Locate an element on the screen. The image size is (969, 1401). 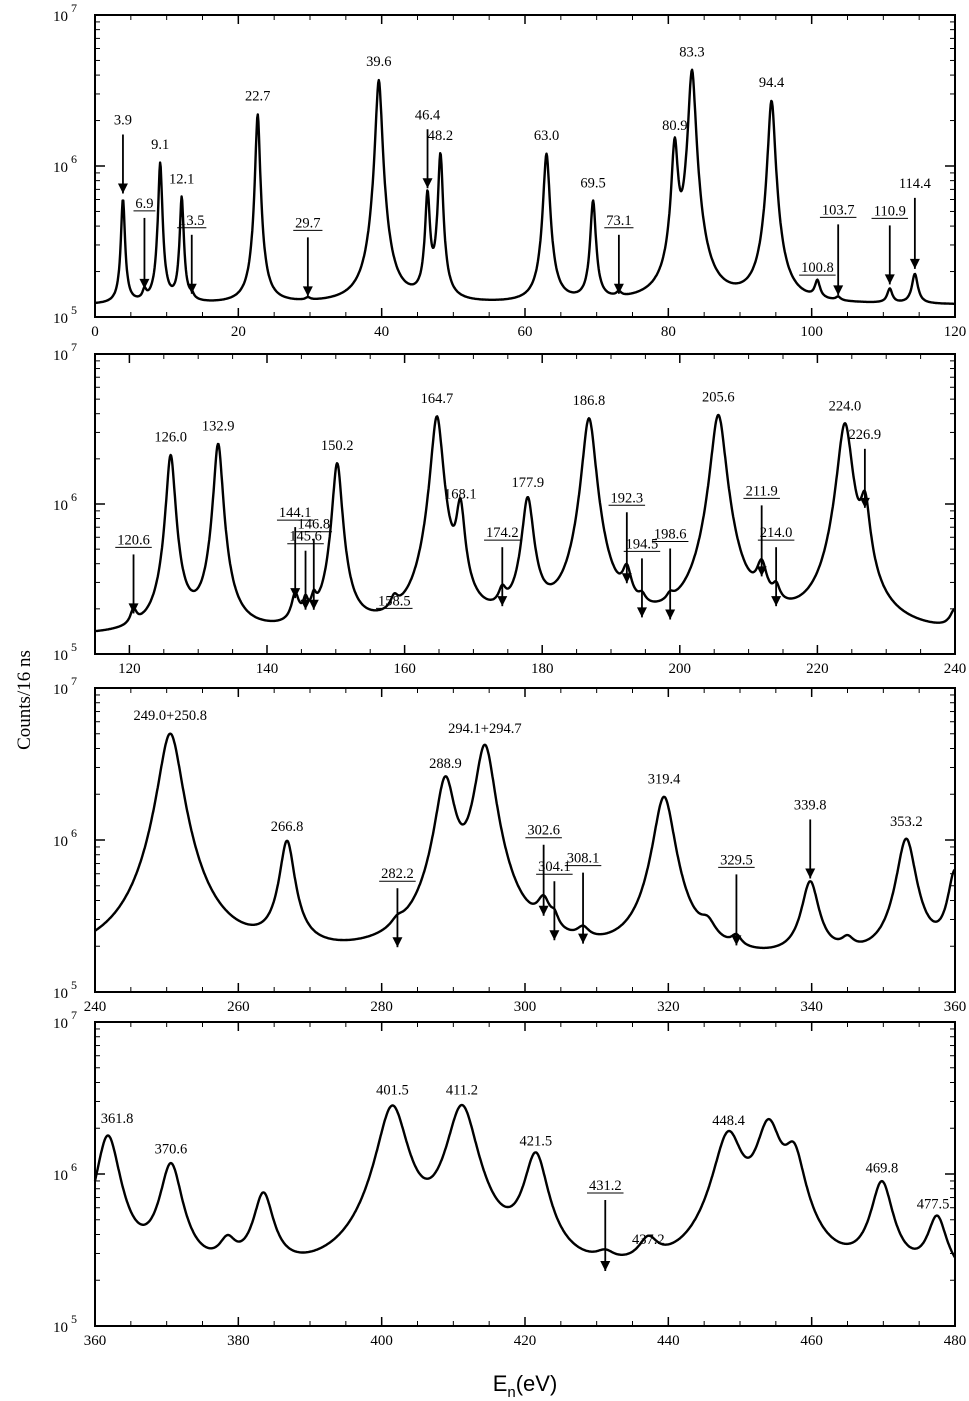
x-axis-title: En(eV) is located at coordinates (525, 1386).